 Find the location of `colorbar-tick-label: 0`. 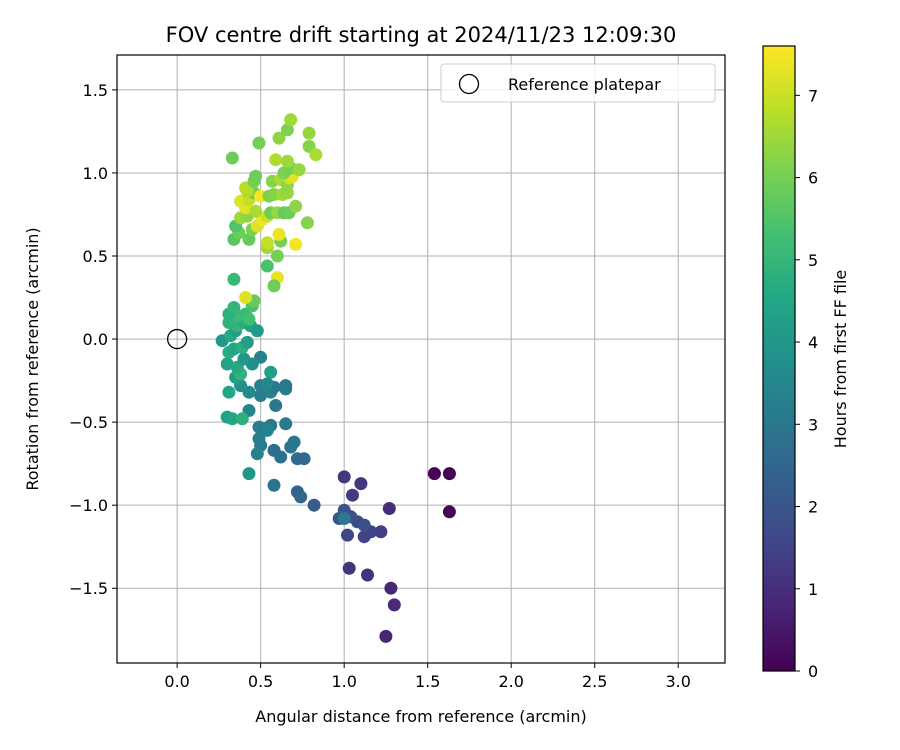

colorbar-tick-label: 0 is located at coordinates (813, 671).